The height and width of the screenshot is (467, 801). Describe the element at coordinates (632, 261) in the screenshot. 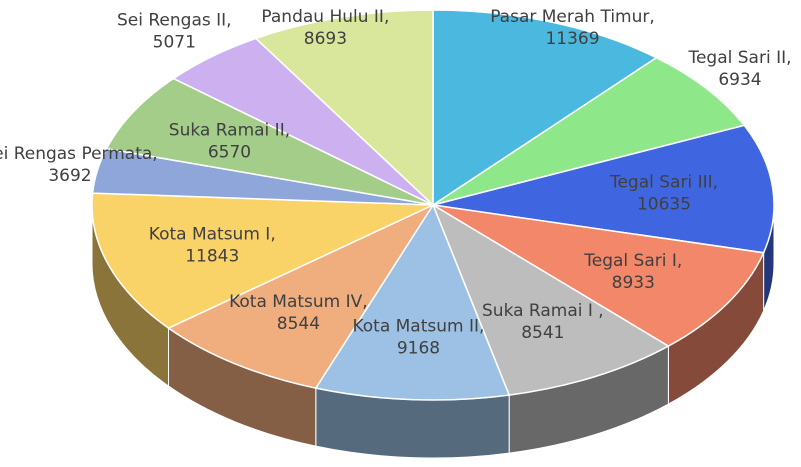

I see `data-label-name: Tegal Sari I,` at that location.